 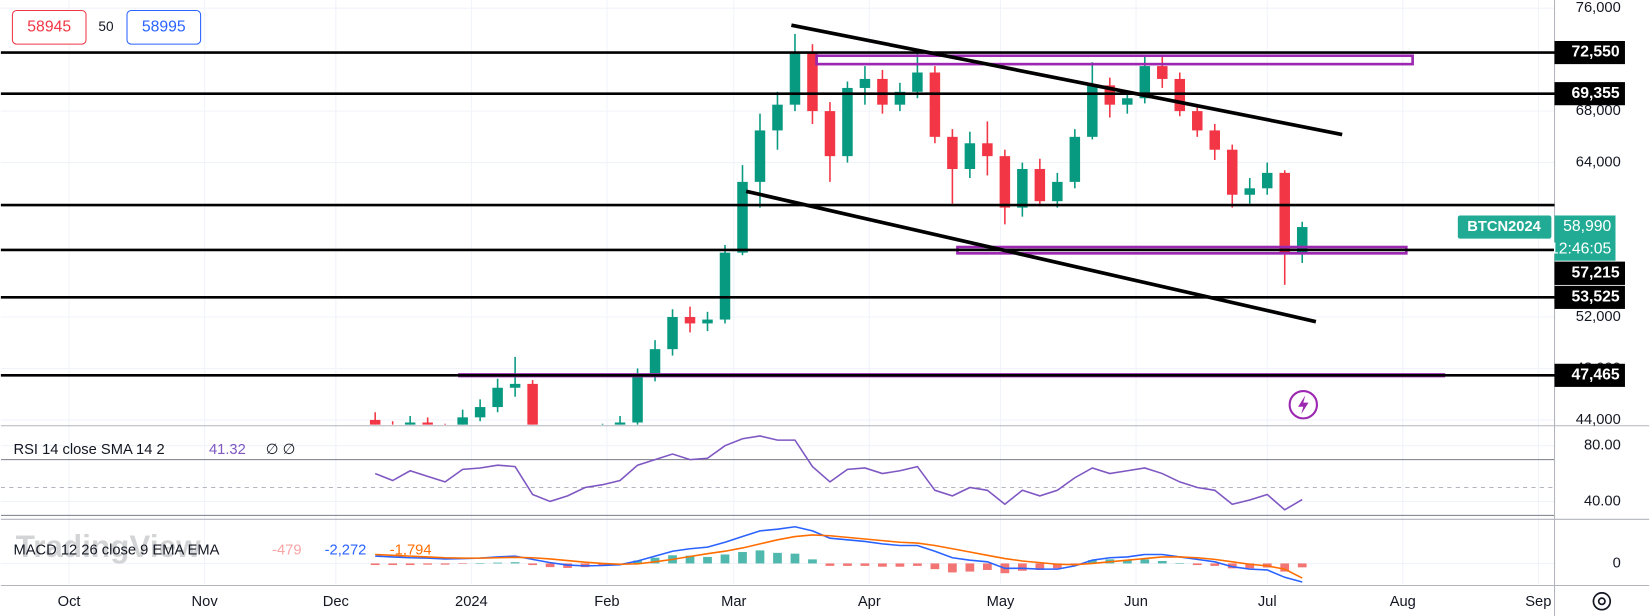 I want to click on watermark: TradingView, so click(x=109, y=546).